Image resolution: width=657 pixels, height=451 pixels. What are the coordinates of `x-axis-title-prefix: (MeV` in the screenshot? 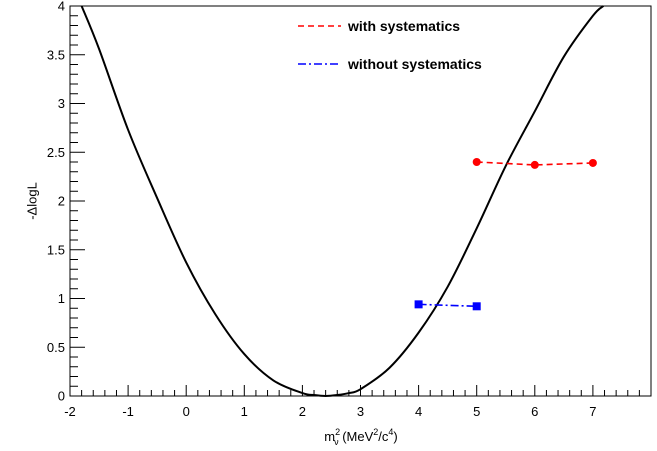 It's located at (356, 436).